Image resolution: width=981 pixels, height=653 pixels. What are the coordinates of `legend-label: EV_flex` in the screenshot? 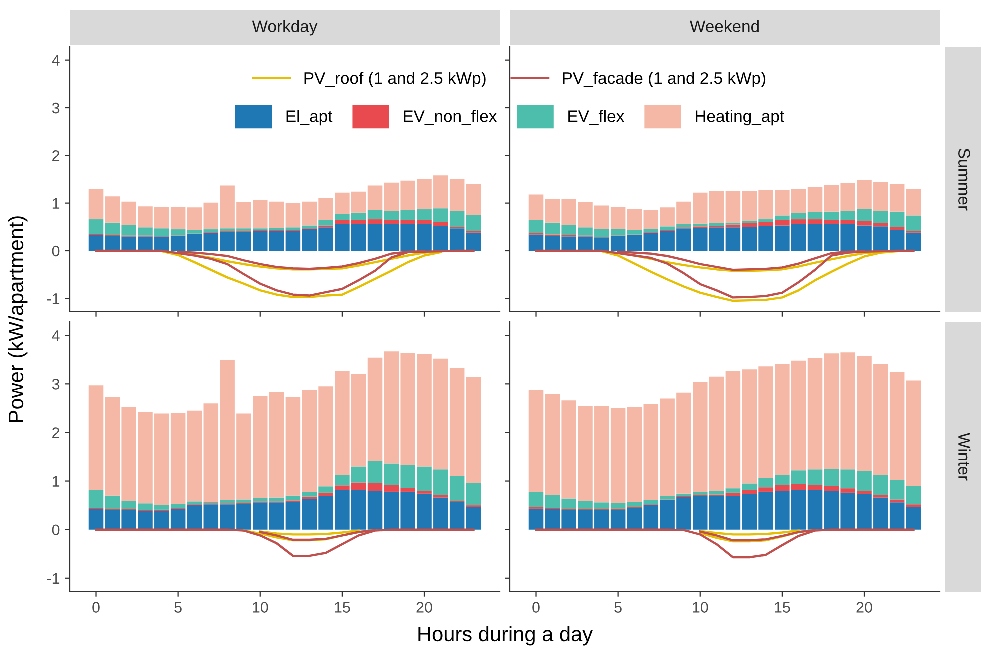 It's located at (596, 118).